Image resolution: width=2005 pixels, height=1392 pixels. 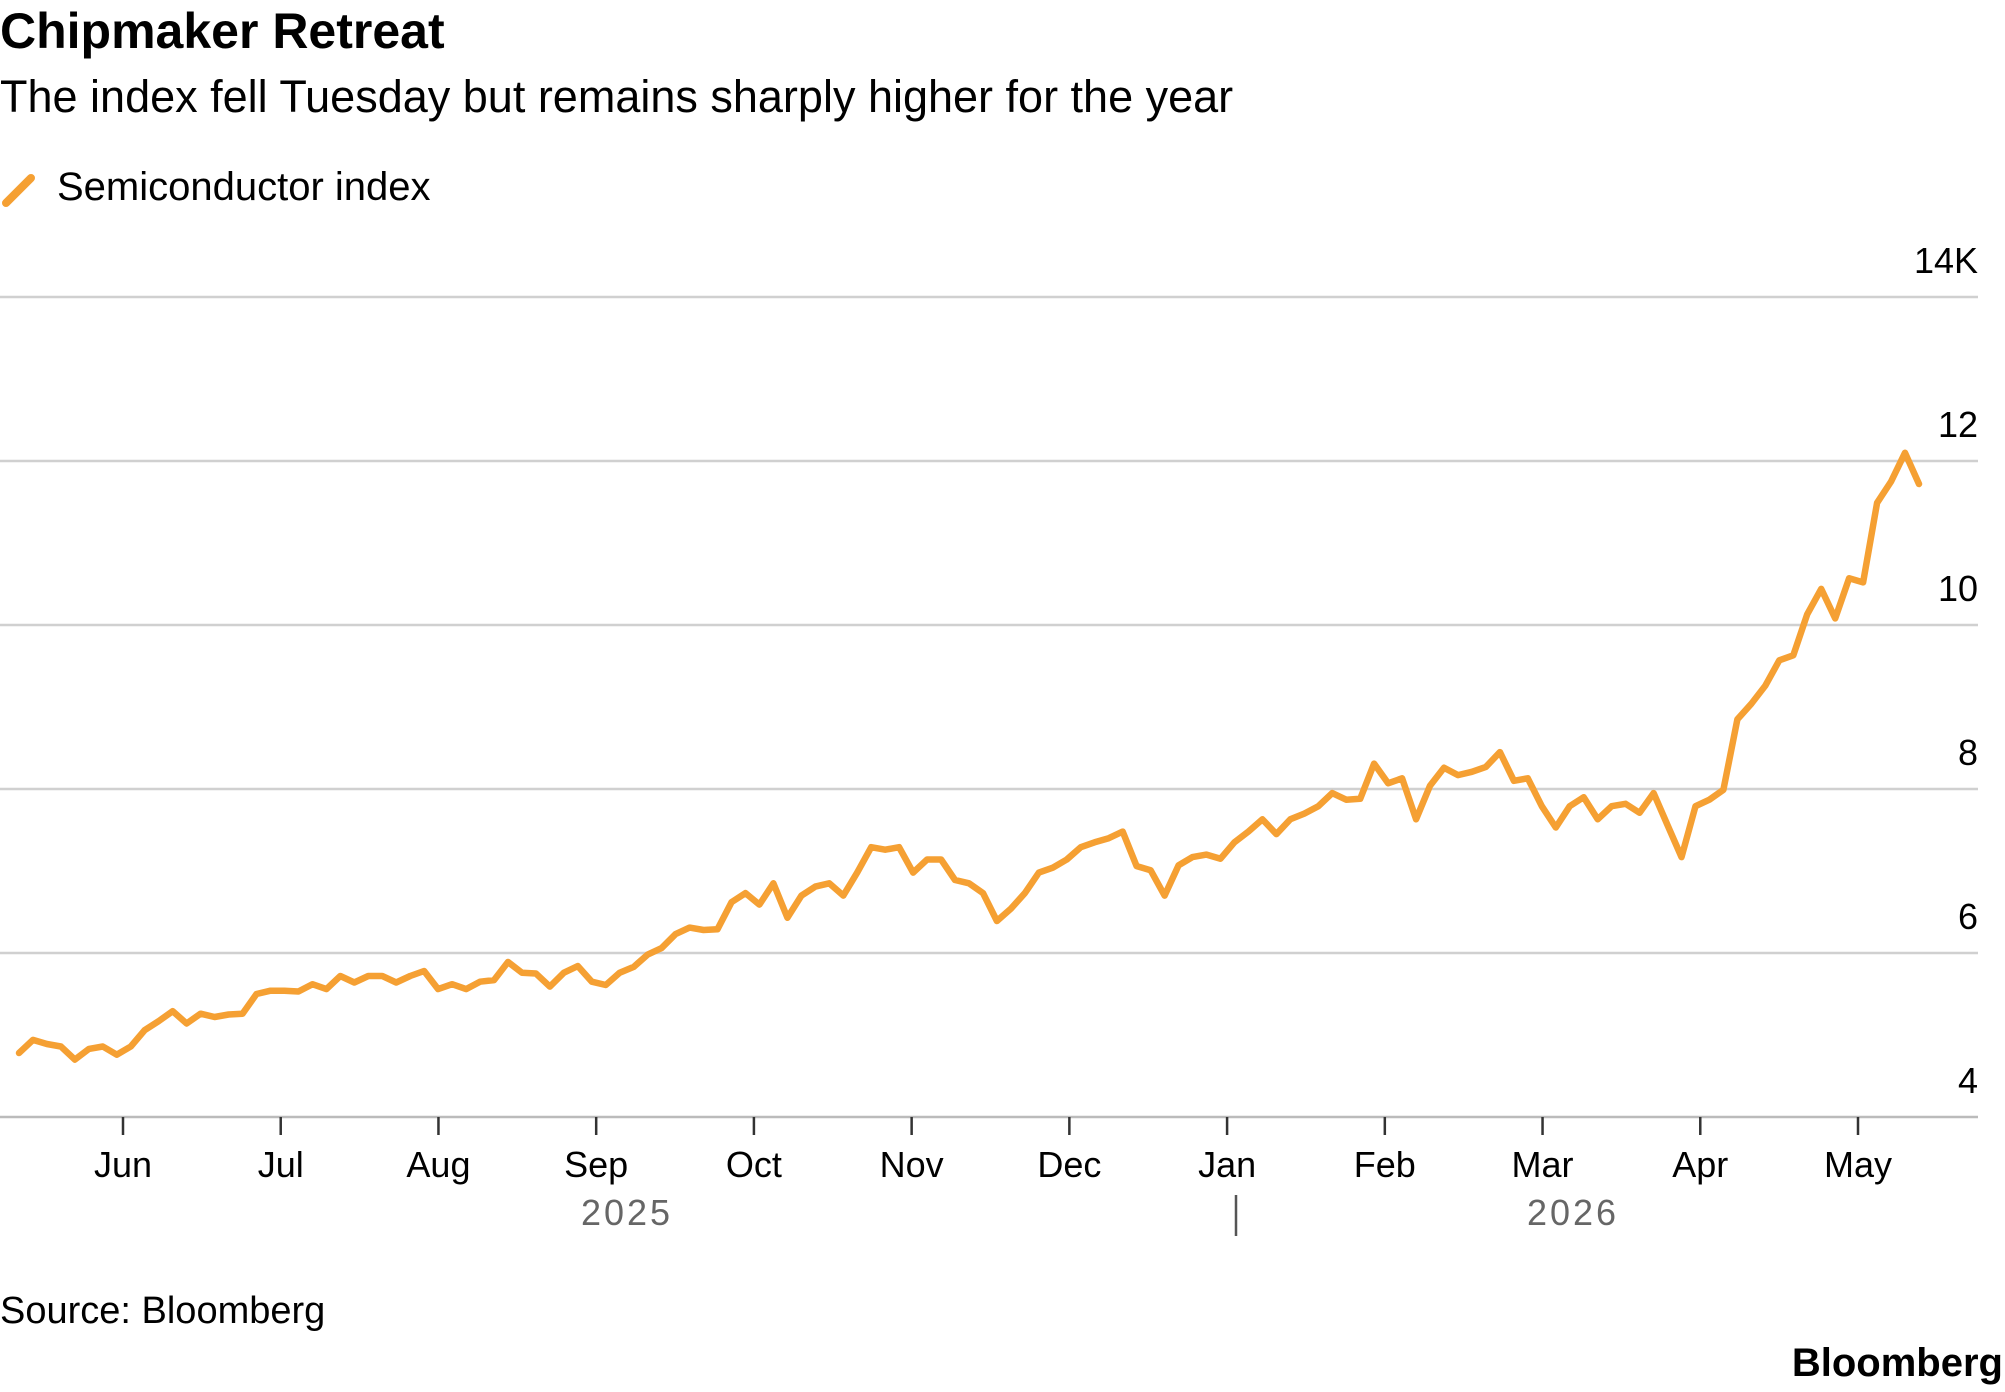 I want to click on x-tick-label: Jul, so click(x=281, y=1164).